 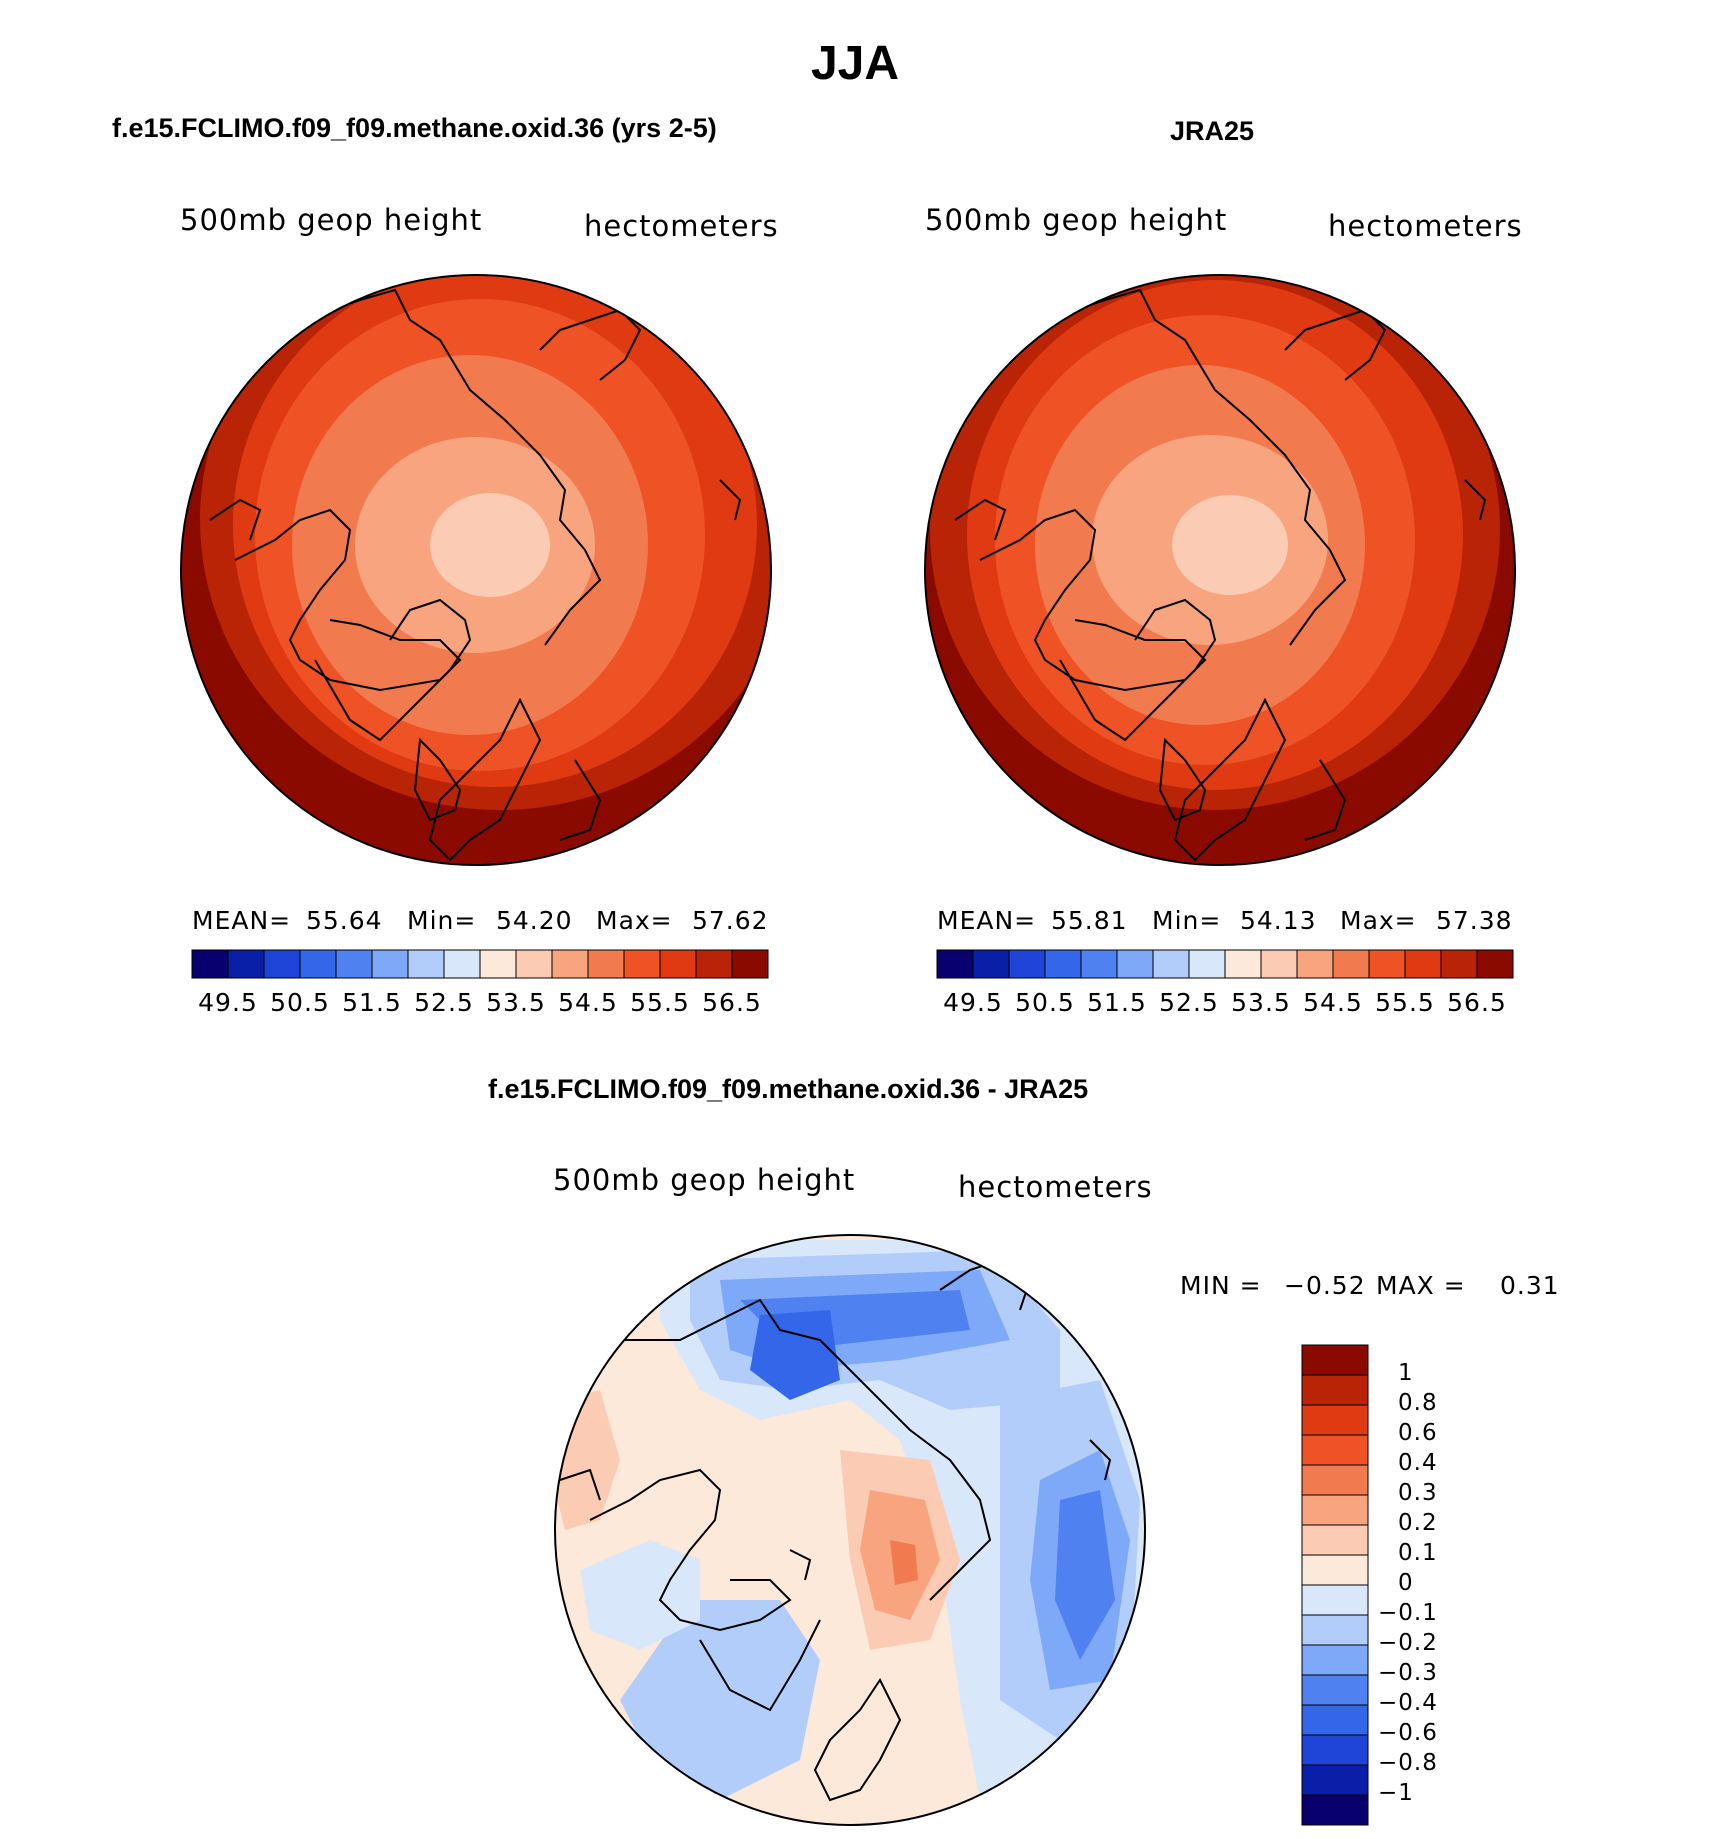 I want to click on colorbar-tick-label: 0.2, so click(x=1418, y=1523).